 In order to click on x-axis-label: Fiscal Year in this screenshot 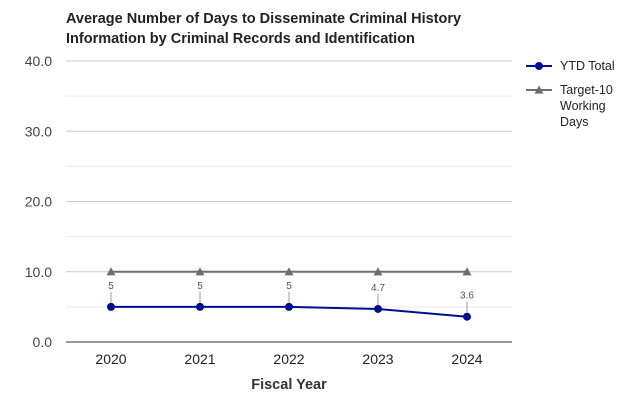, I will do `click(289, 385)`.